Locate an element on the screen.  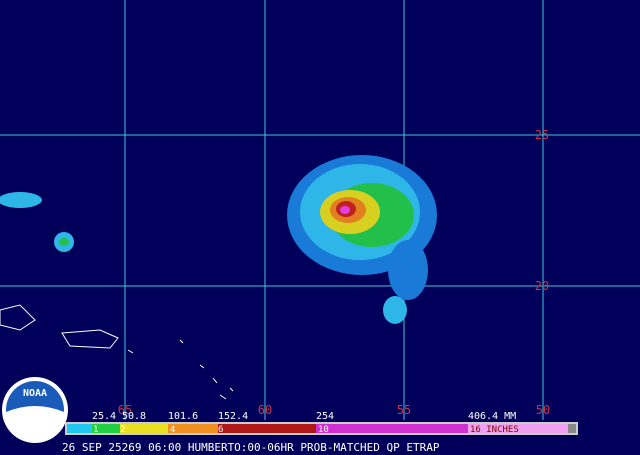
coastlines is located at coordinates (117, 352).